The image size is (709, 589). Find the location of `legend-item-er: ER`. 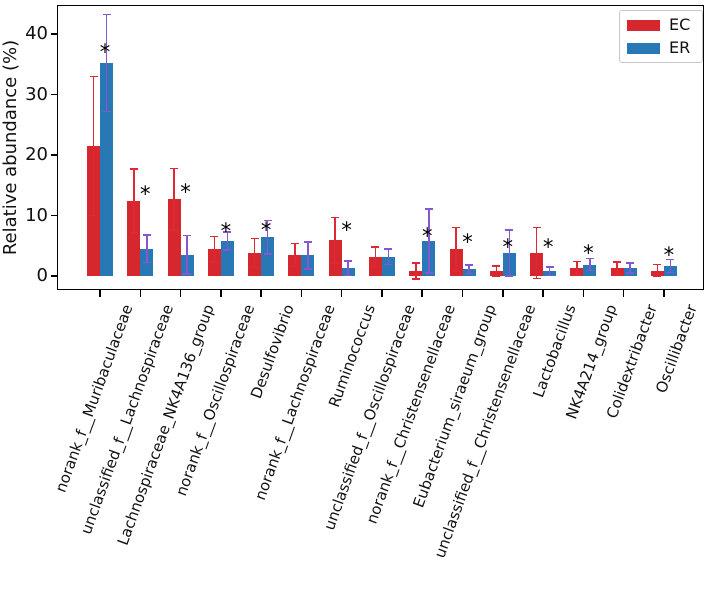

legend-item-er: ER is located at coordinates (660, 48).